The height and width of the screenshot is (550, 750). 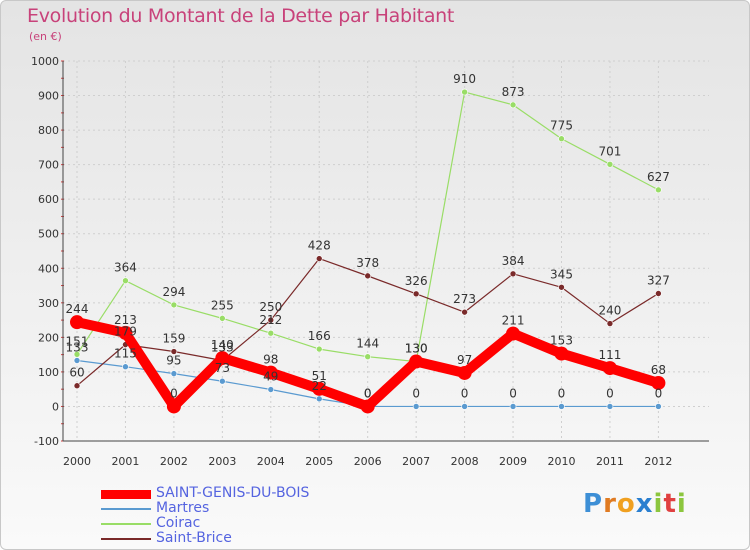 What do you see at coordinates (513, 92) in the screenshot?
I see `data-label: 873` at bounding box center [513, 92].